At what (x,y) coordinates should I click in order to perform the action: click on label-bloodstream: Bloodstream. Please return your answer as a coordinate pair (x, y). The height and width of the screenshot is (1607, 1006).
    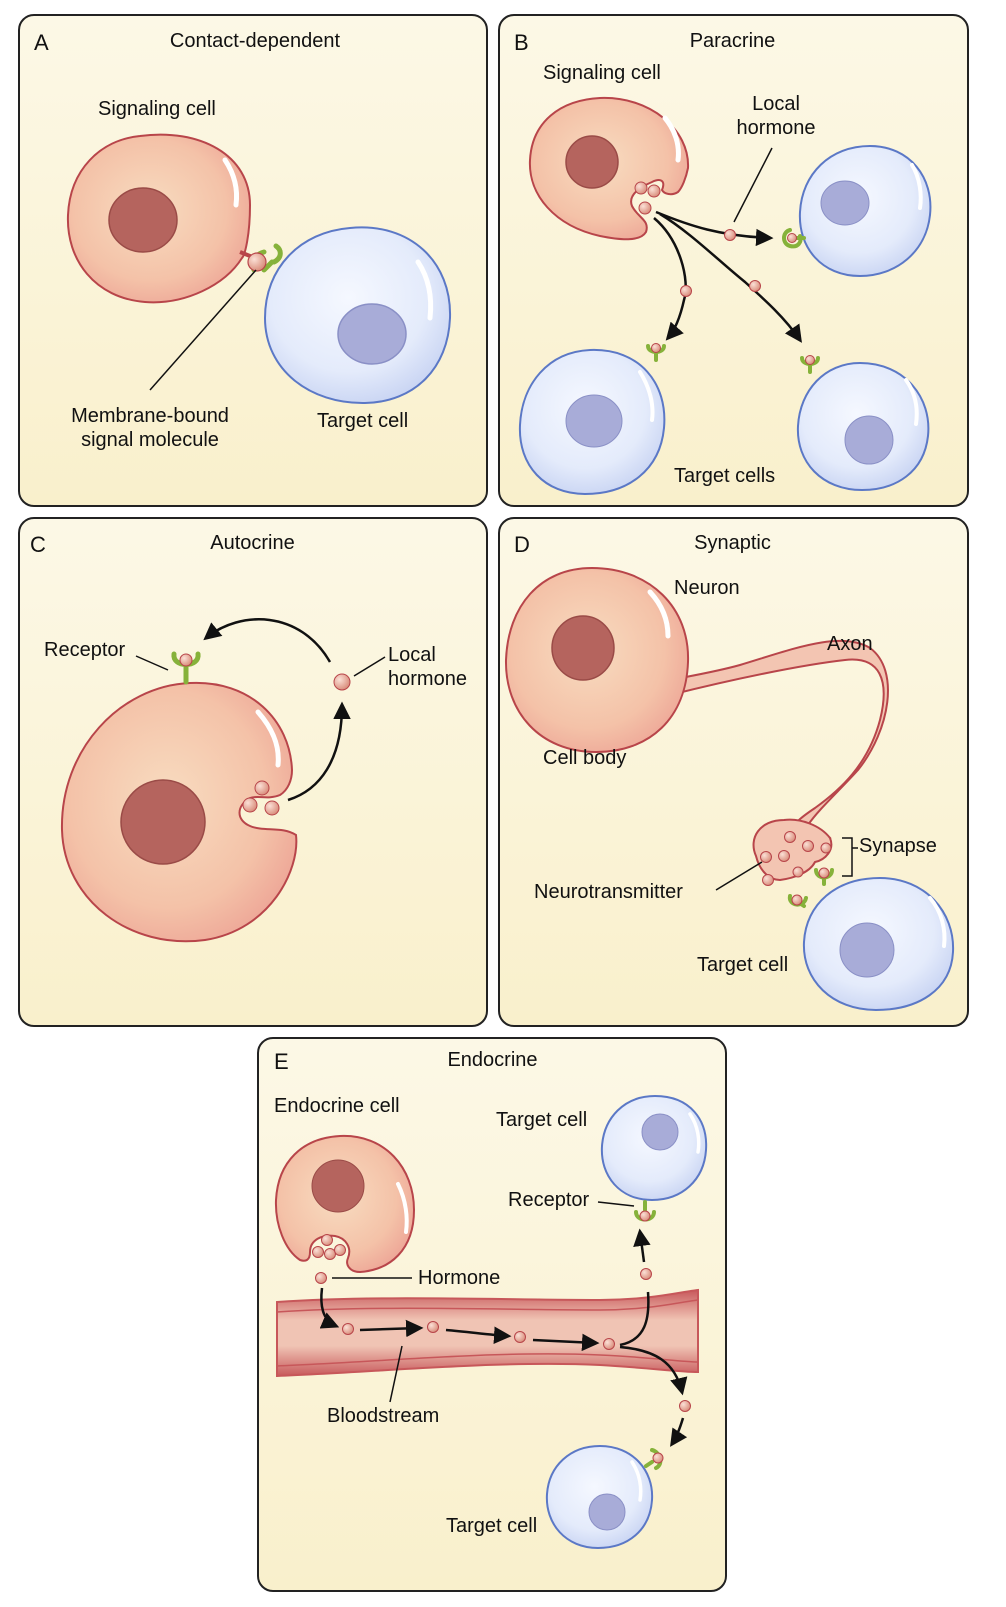
    Looking at the image, I should click on (383, 1416).